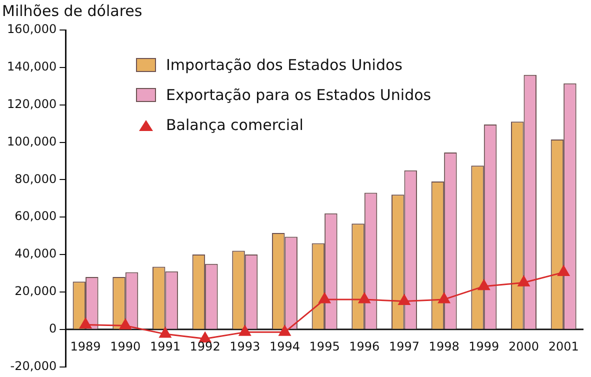  I want to click on y-tick-label: 0, so click(52, 329).